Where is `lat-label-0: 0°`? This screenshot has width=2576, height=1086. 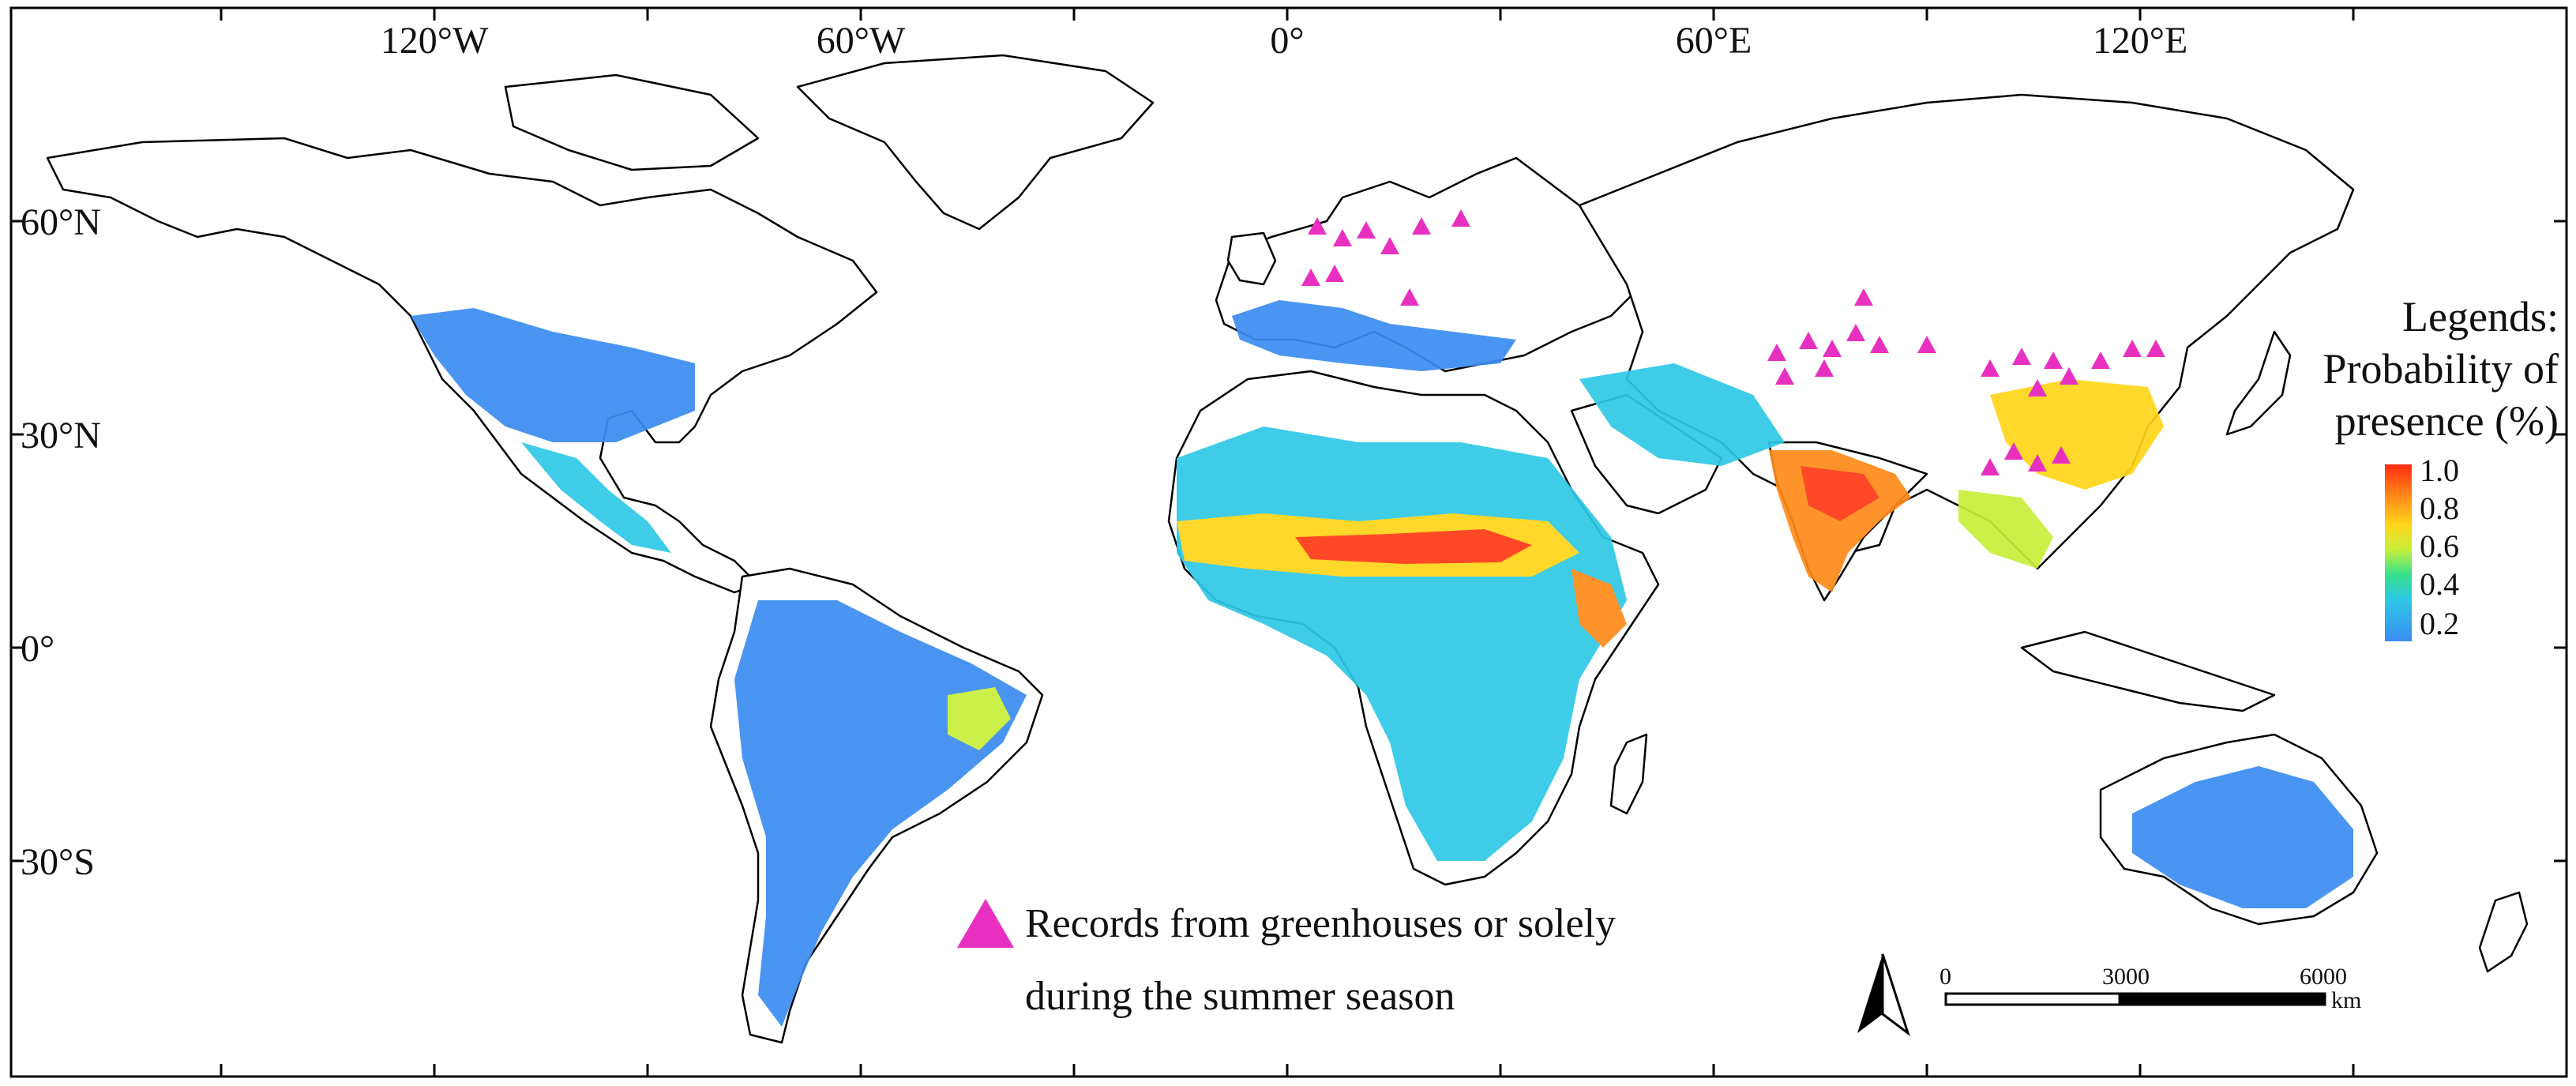 lat-label-0: 0° is located at coordinates (38, 649).